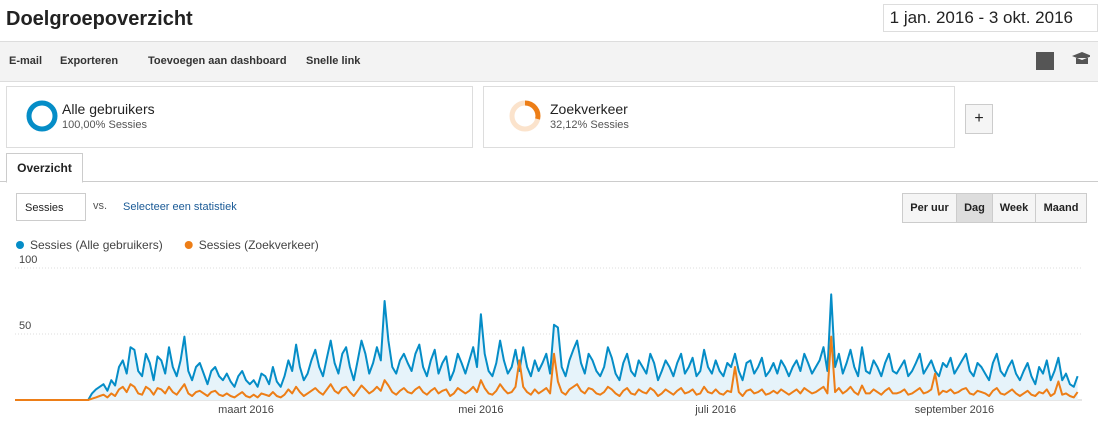  What do you see at coordinates (719, 117) in the screenshot?
I see `segment: Zoekverkeer 32,12% Sessies` at bounding box center [719, 117].